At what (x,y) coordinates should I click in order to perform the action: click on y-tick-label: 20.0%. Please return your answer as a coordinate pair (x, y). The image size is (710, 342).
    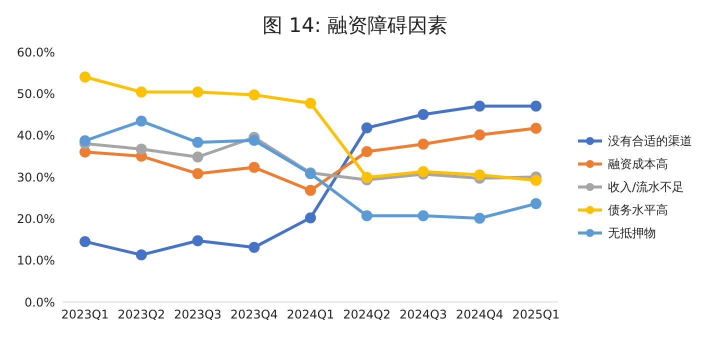
    Looking at the image, I should click on (35, 219).